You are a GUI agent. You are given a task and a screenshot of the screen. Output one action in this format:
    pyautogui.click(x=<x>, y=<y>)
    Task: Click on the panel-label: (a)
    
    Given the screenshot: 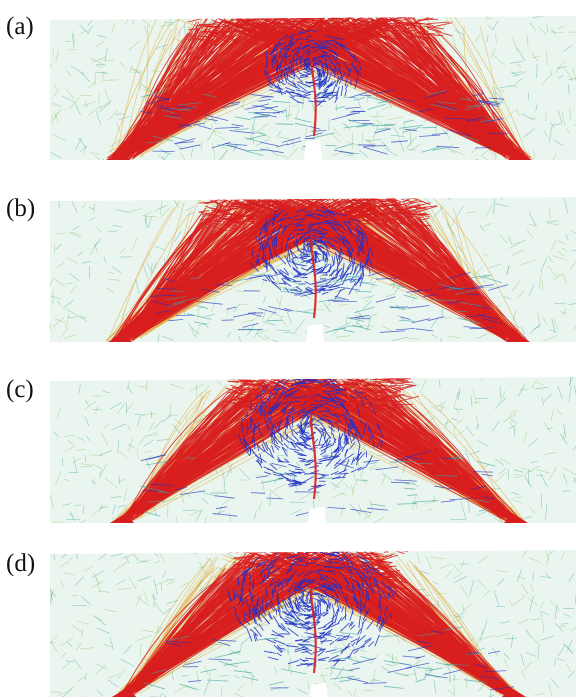 What is the action you would take?
    pyautogui.click(x=20, y=26)
    